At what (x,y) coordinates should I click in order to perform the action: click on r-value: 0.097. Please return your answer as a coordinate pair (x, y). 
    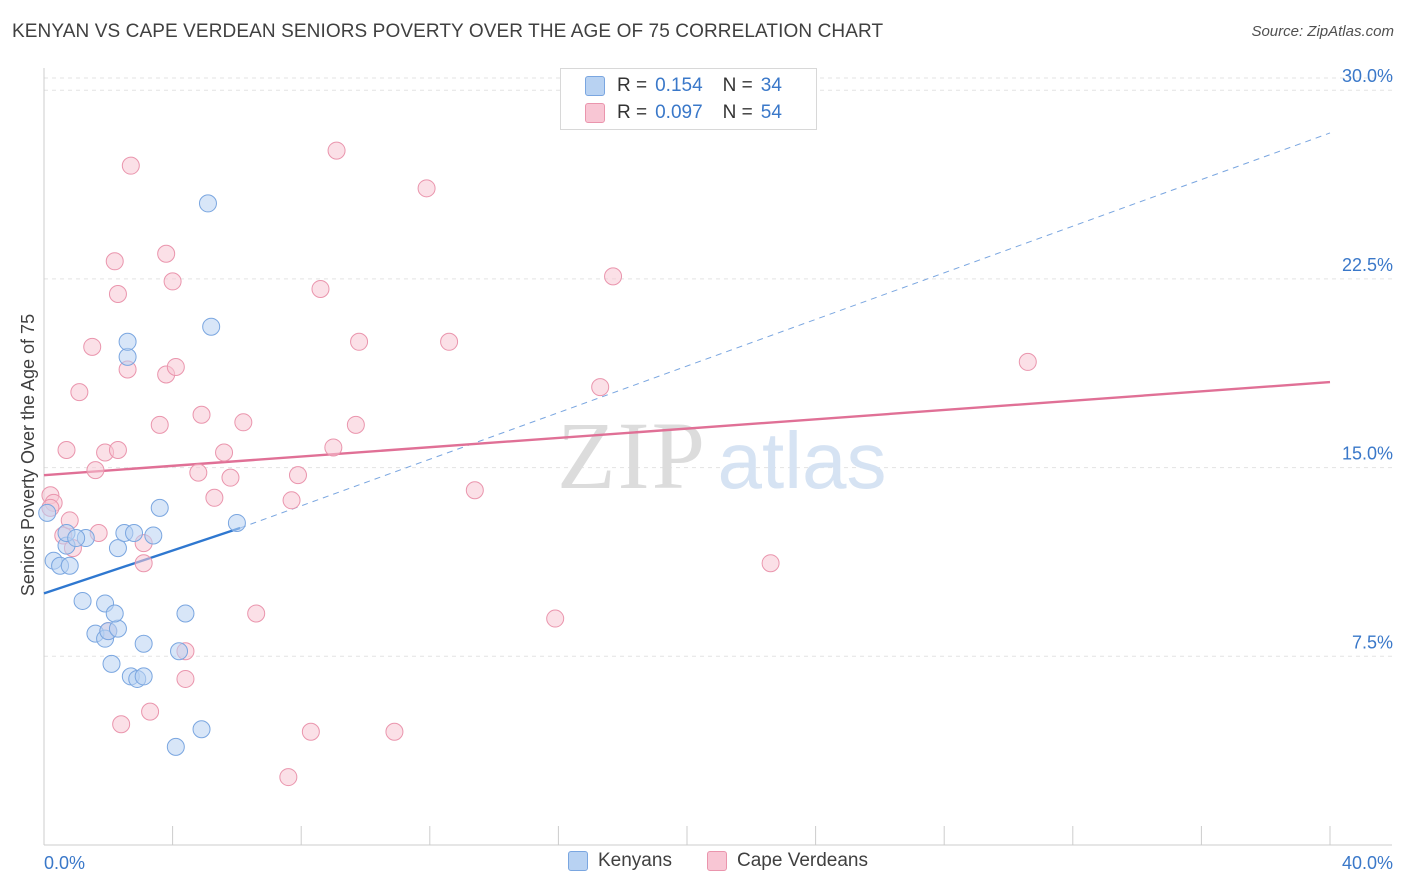
    Looking at the image, I should click on (679, 112).